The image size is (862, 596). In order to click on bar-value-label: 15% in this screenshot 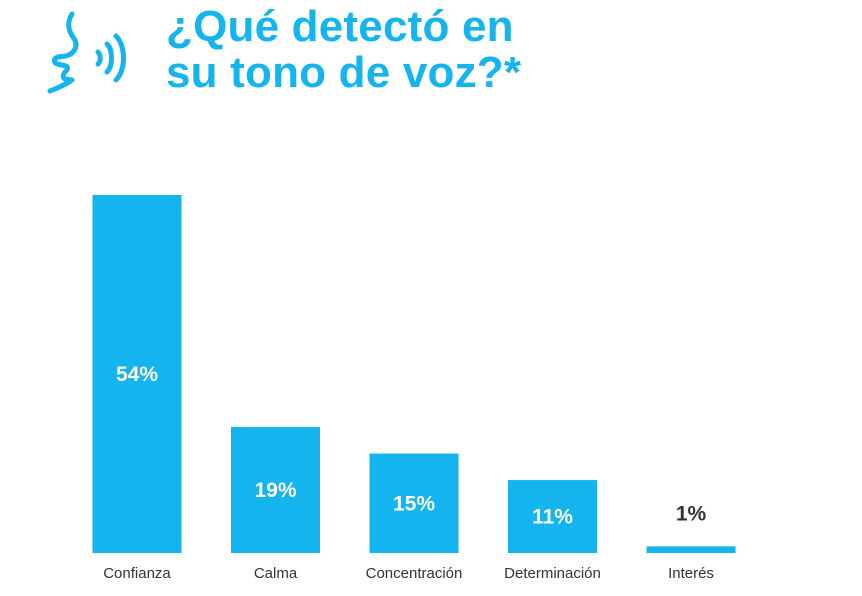, I will do `click(414, 503)`.